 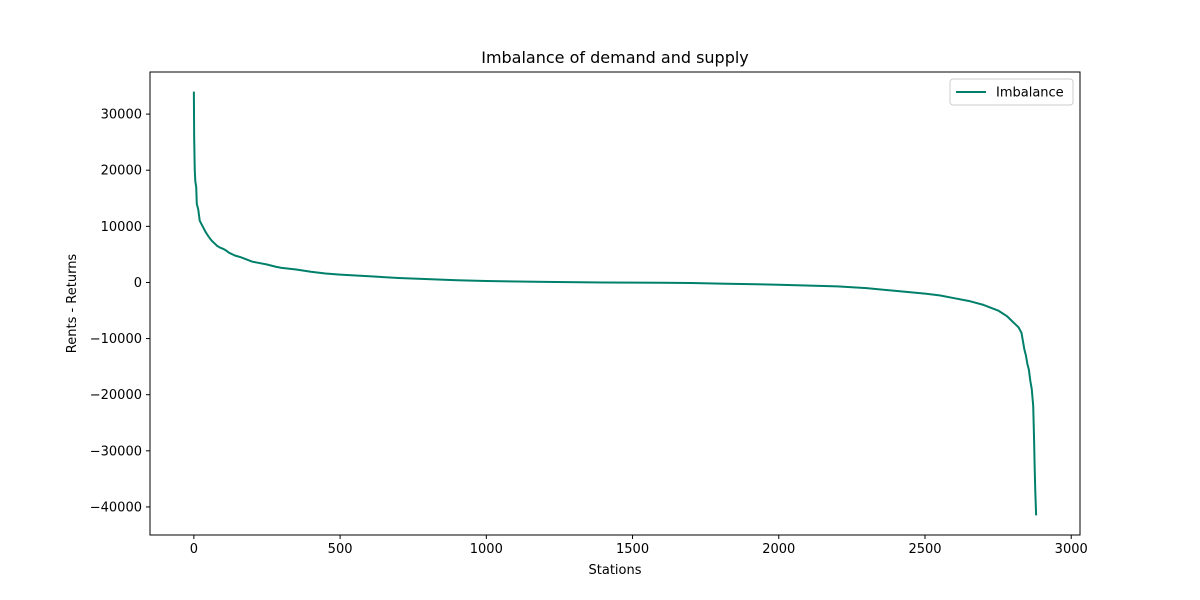 What do you see at coordinates (116, 395) in the screenshot?
I see `y-tick-label: −20000` at bounding box center [116, 395].